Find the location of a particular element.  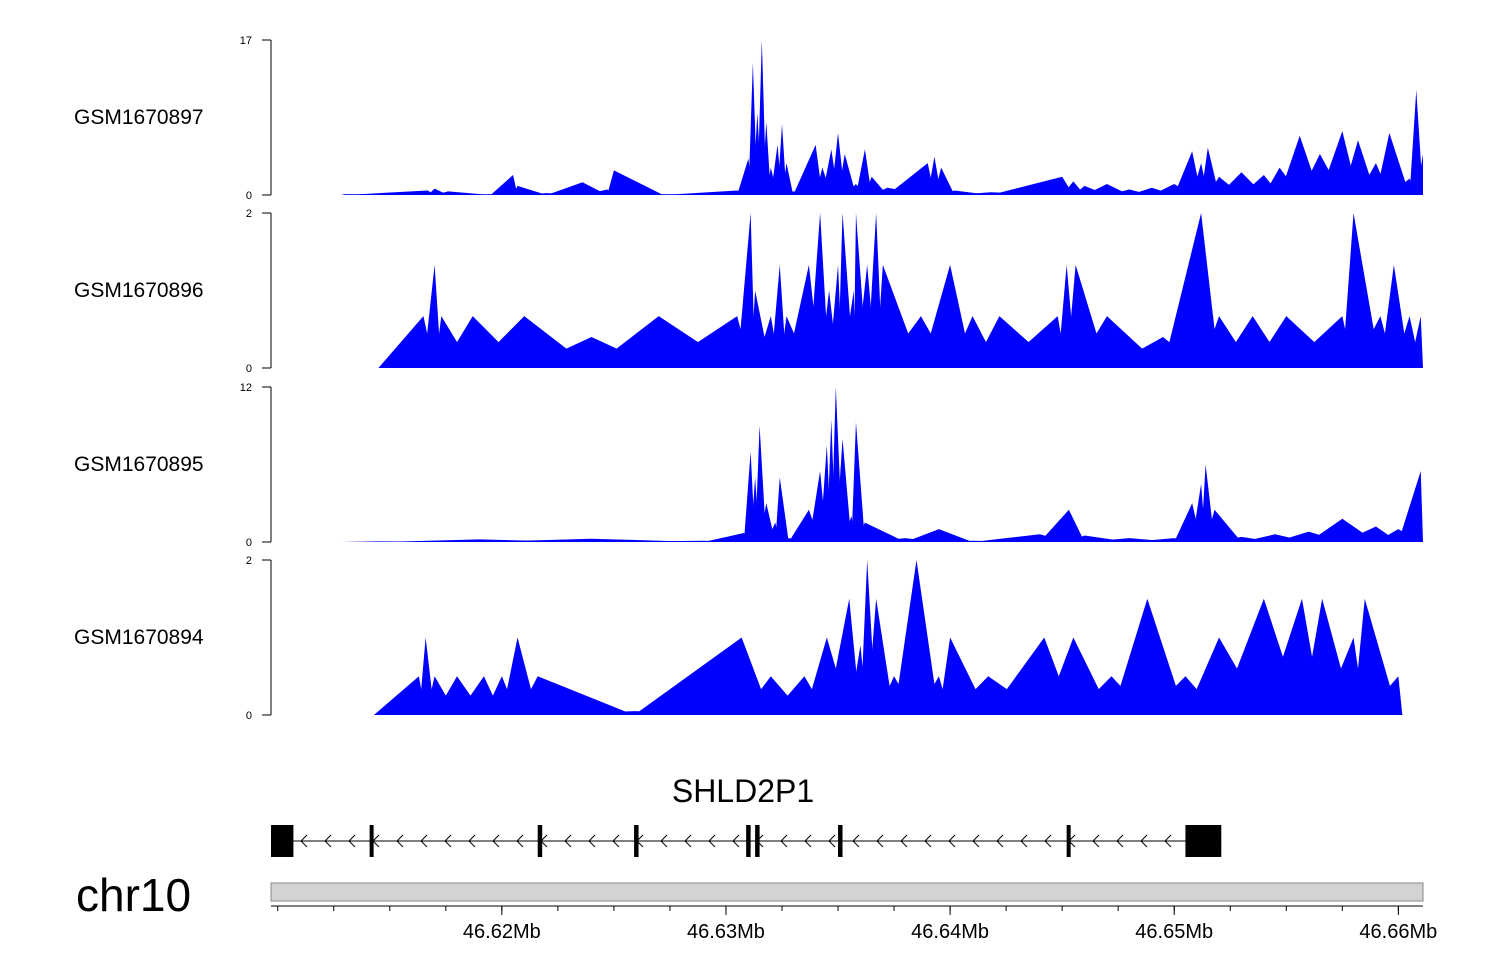

genome-axis-tick-label: 46.65Mb is located at coordinates (1174, 932).